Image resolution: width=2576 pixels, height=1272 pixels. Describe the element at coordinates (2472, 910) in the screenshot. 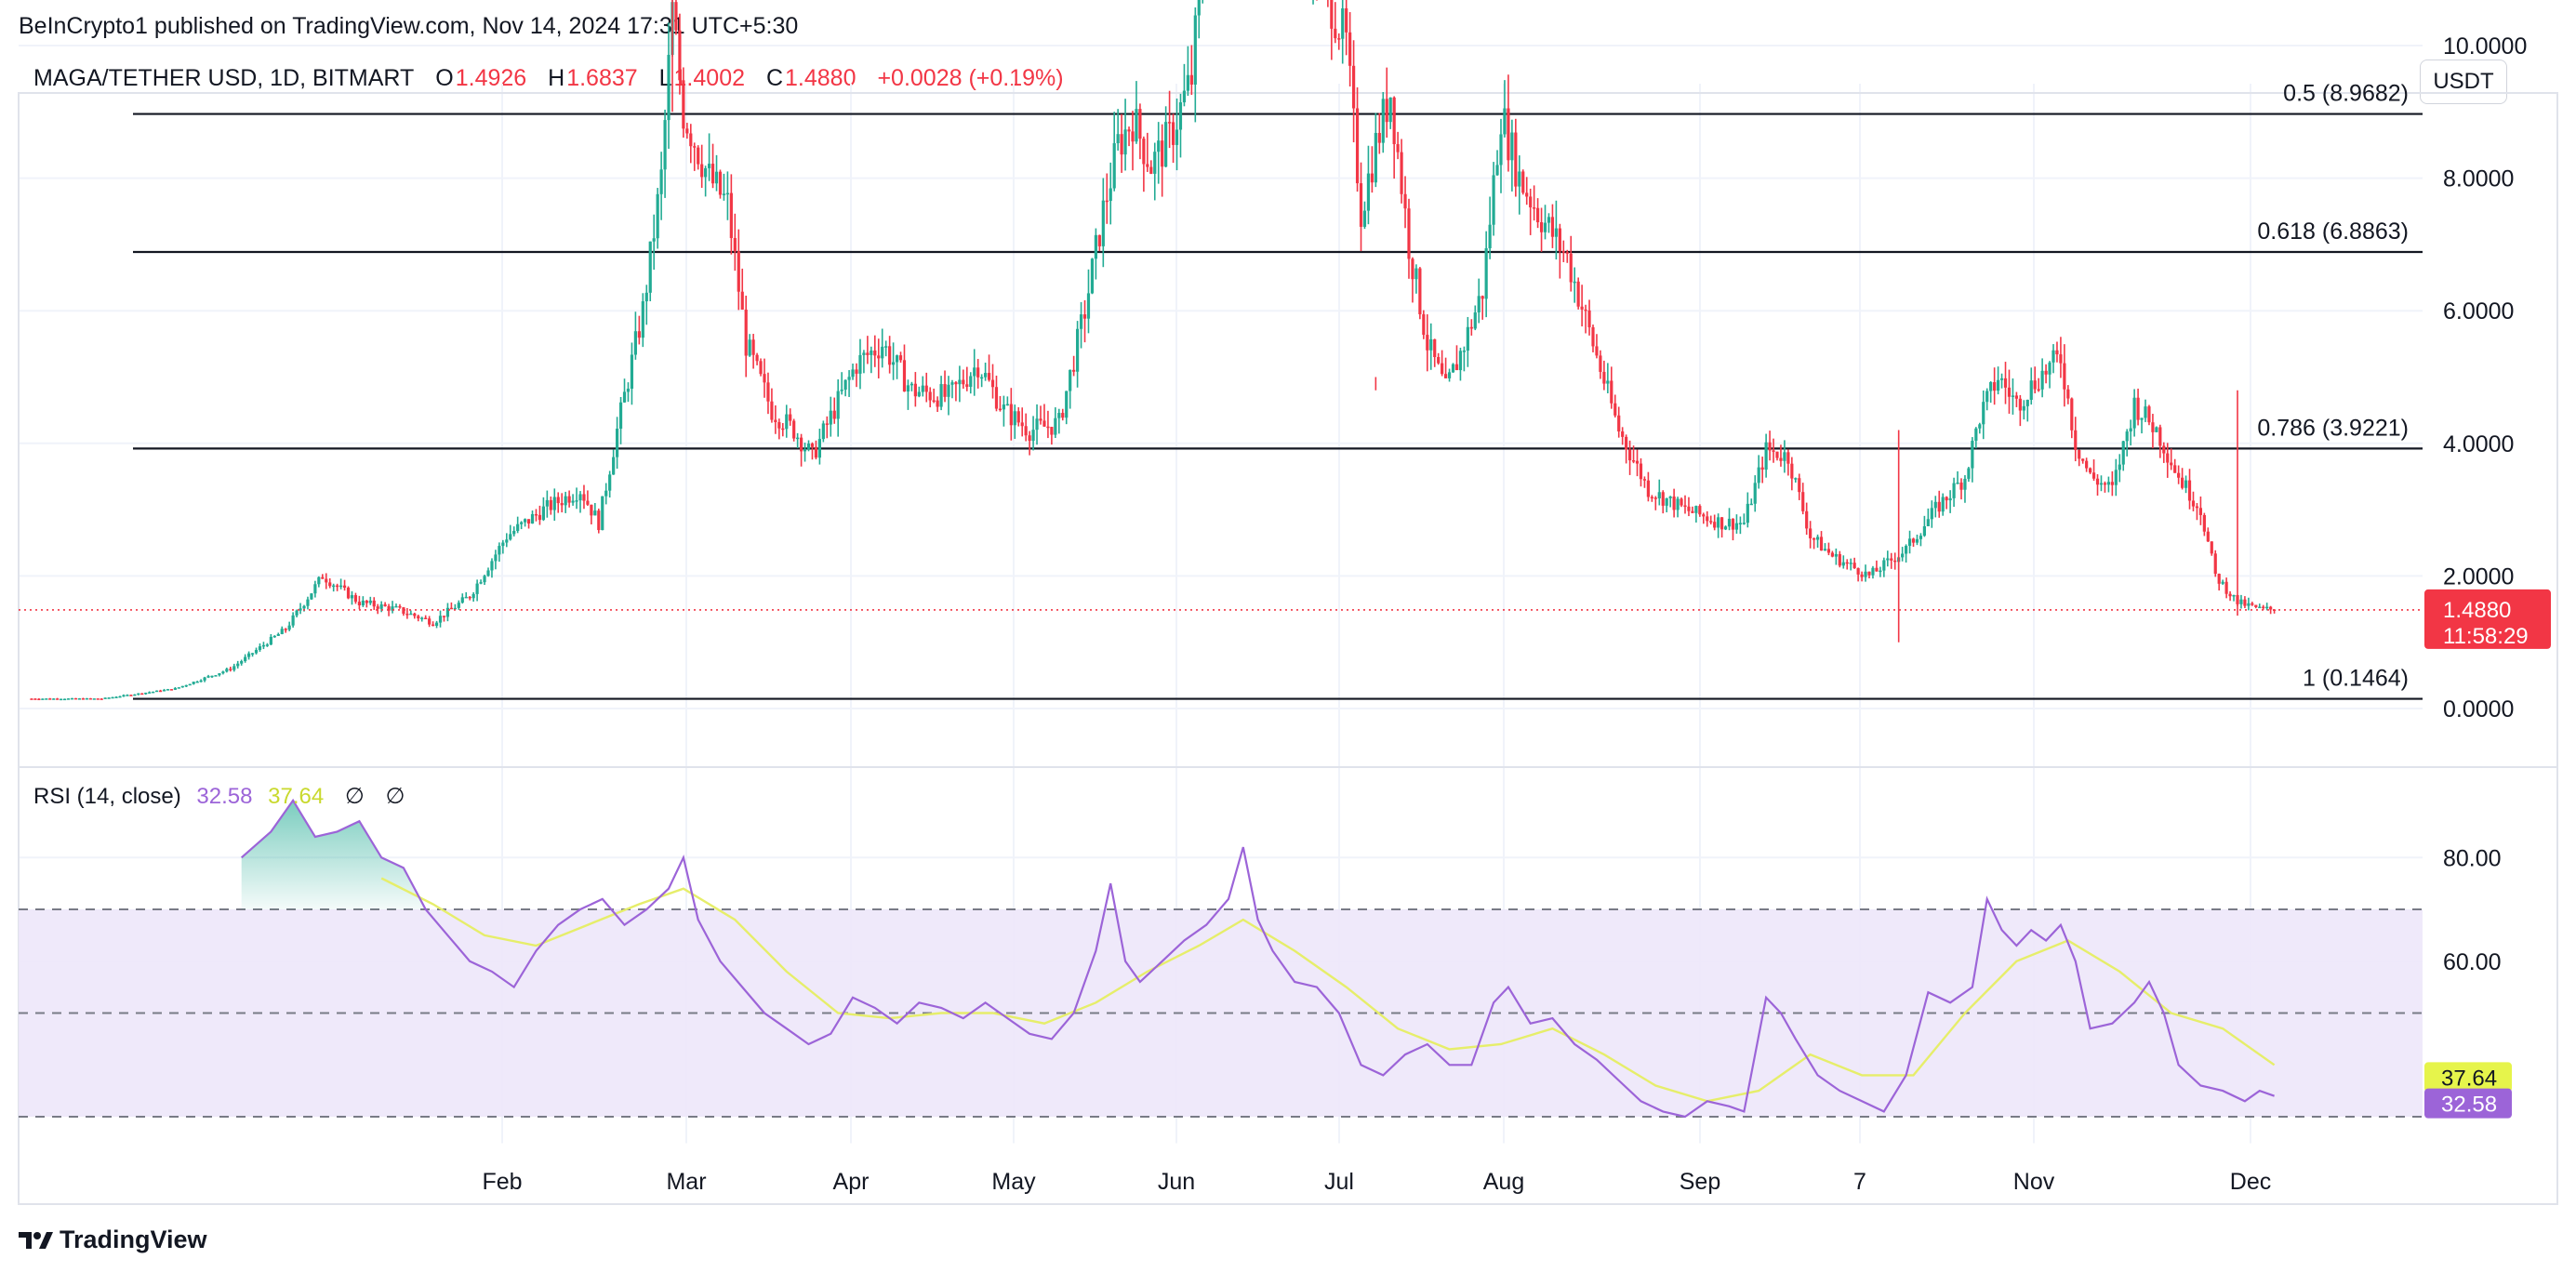

I see `rsi-axis: 60.00 80.00` at that location.